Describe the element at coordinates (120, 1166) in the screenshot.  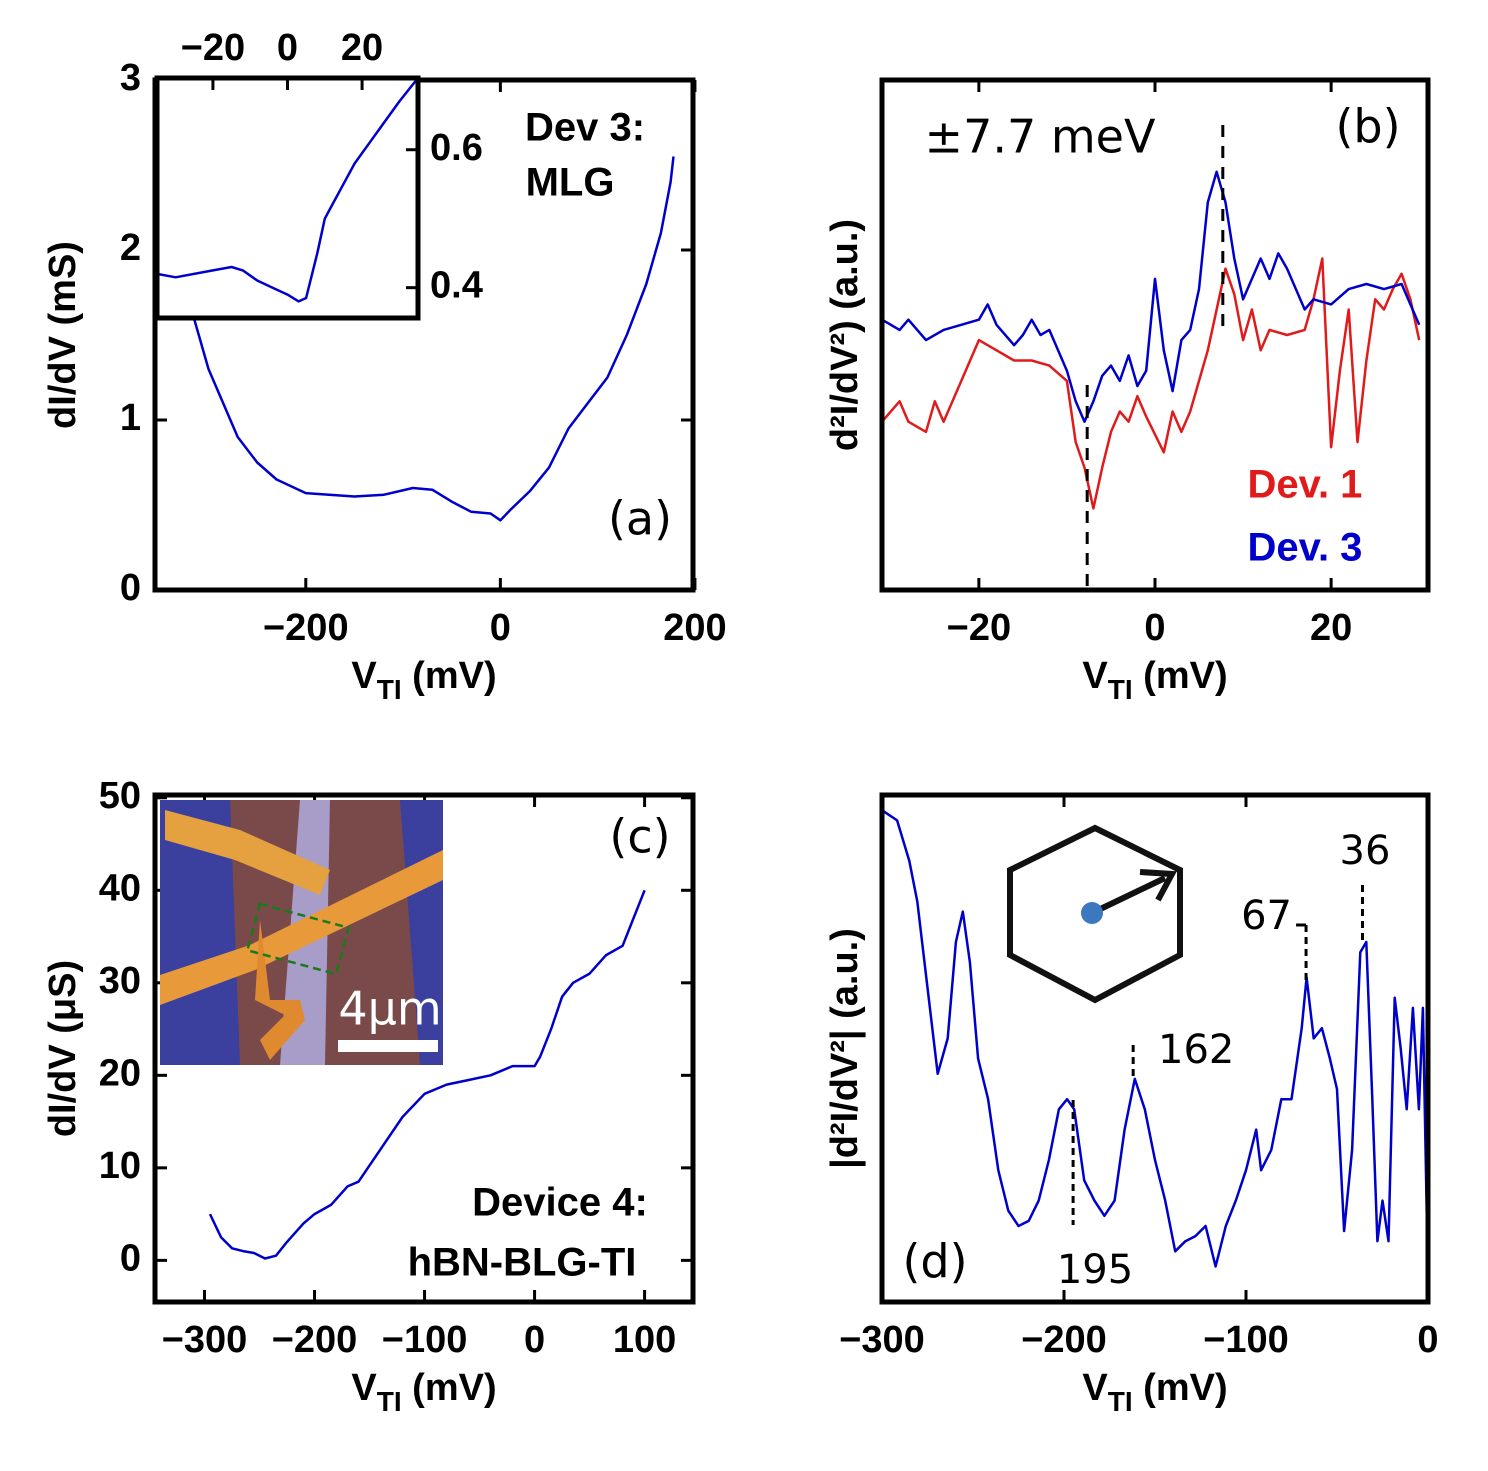
I see `y-tick-label: 10` at that location.